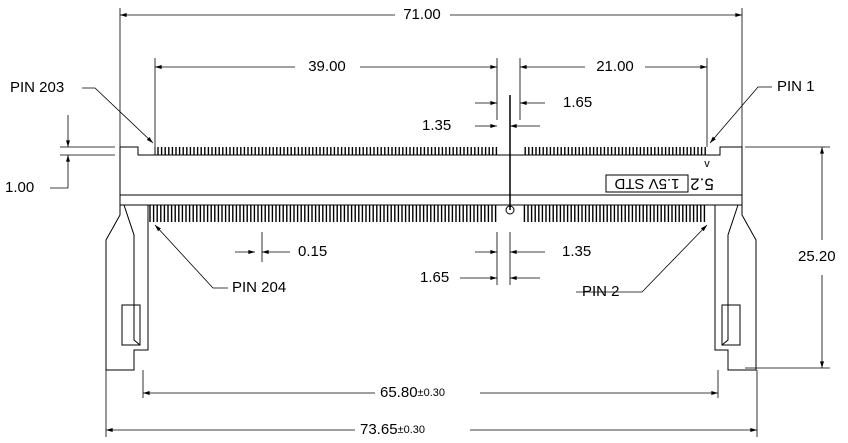 The height and width of the screenshot is (443, 848). Describe the element at coordinates (601, 291) in the screenshot. I see `pin-label: PIN 2` at that location.